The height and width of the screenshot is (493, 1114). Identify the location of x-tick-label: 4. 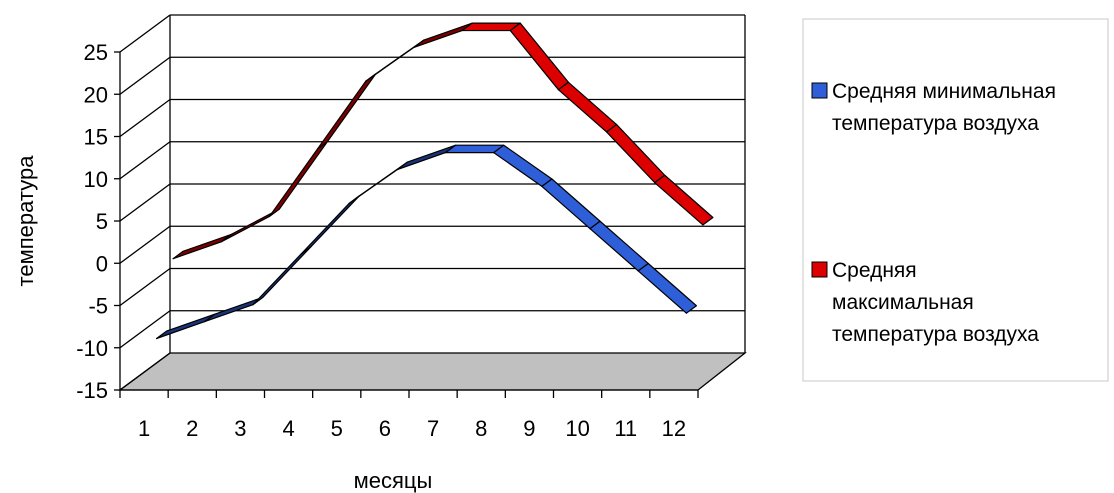
(288, 428).